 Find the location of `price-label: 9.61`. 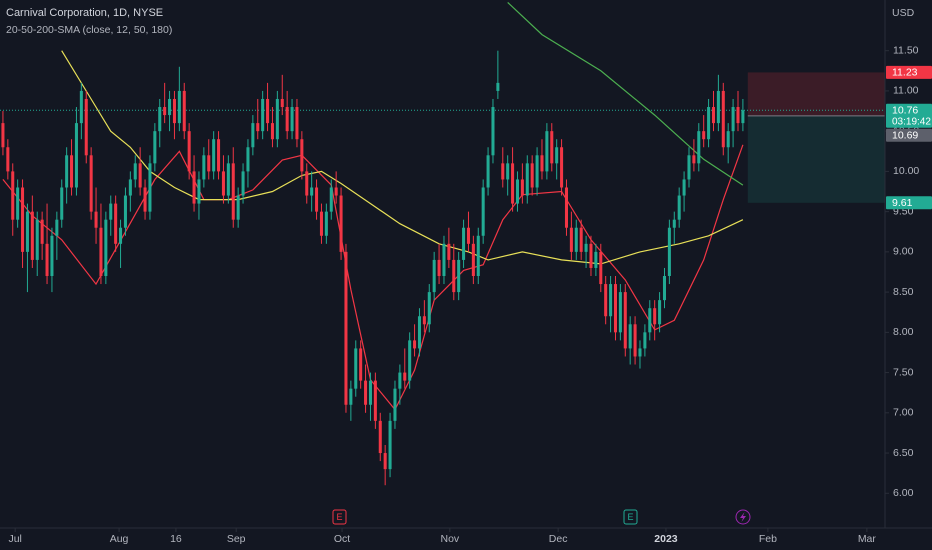

price-label: 9.61 is located at coordinates (902, 203).